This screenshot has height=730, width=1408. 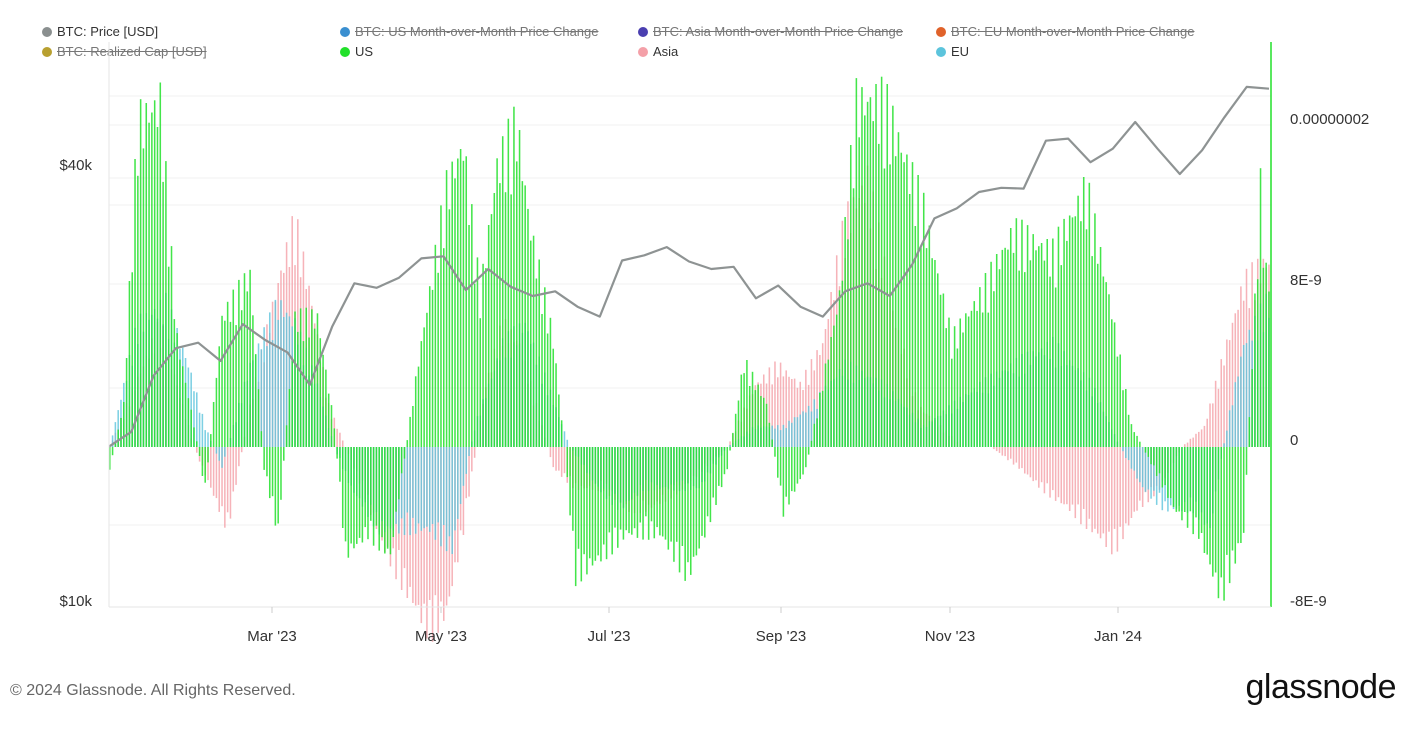 I want to click on legend-item-realized-cap: BTC: Realized Cap [USD], so click(x=124, y=51).